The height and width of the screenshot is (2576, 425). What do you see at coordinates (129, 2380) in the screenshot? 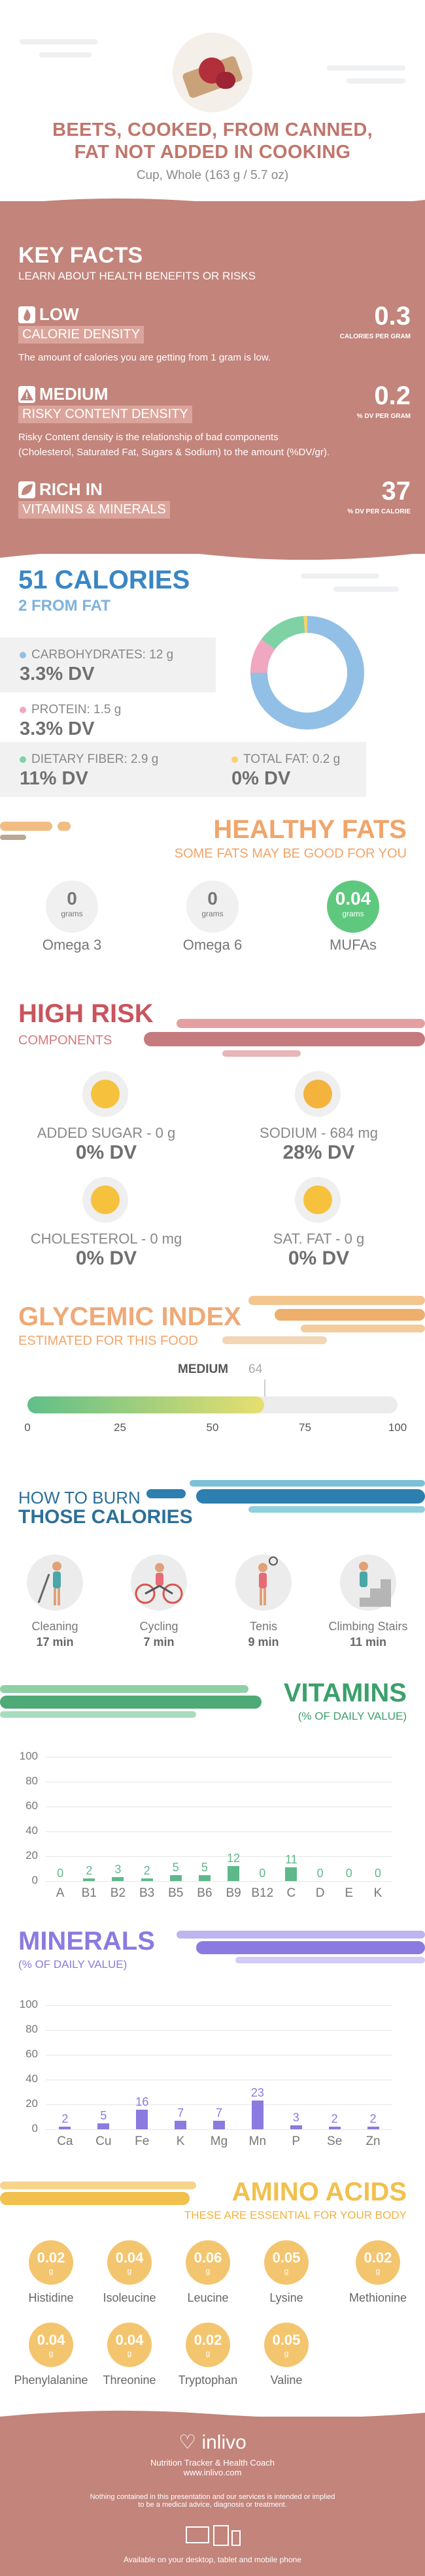
I see `amino-name: Threonine` at bounding box center [129, 2380].